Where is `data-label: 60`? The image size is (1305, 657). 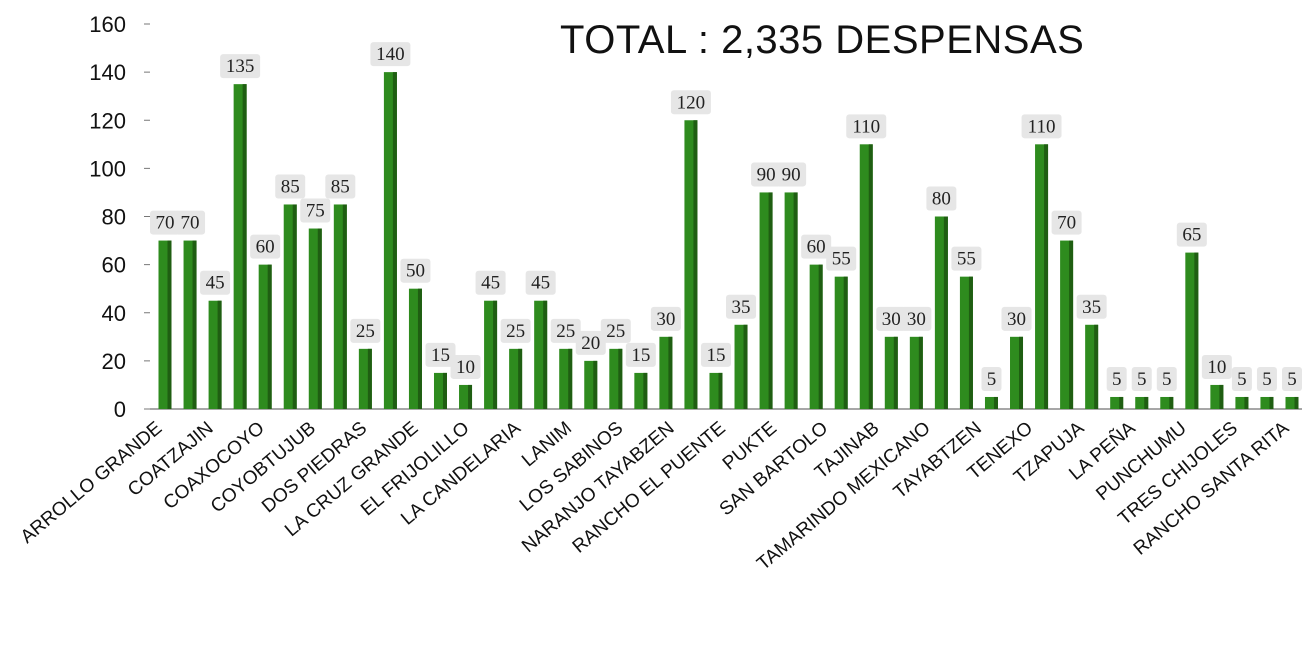 data-label: 60 is located at coordinates (816, 247).